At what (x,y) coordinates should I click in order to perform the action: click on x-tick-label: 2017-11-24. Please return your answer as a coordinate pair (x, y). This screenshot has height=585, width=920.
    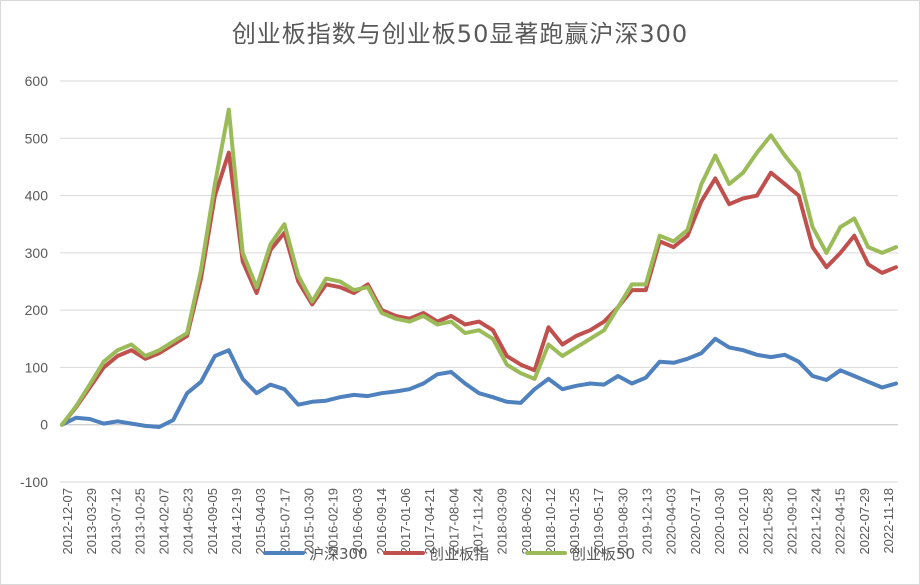
    Looking at the image, I should click on (478, 521).